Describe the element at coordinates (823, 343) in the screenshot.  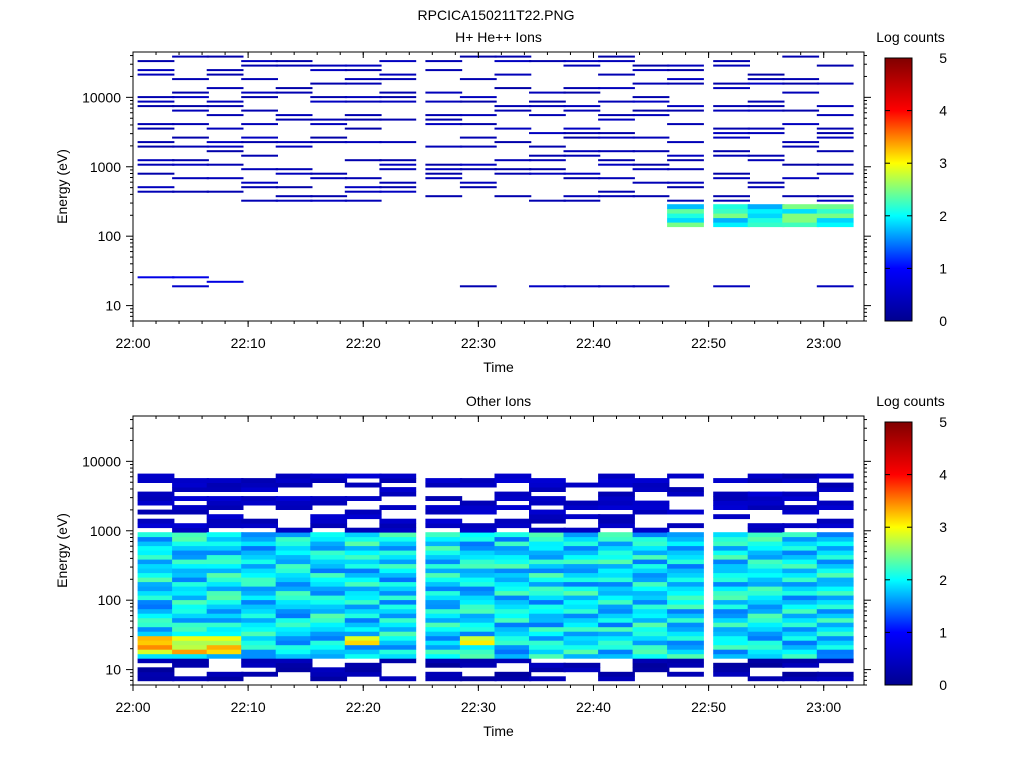
I see `x-tick-label: 23:00` at that location.